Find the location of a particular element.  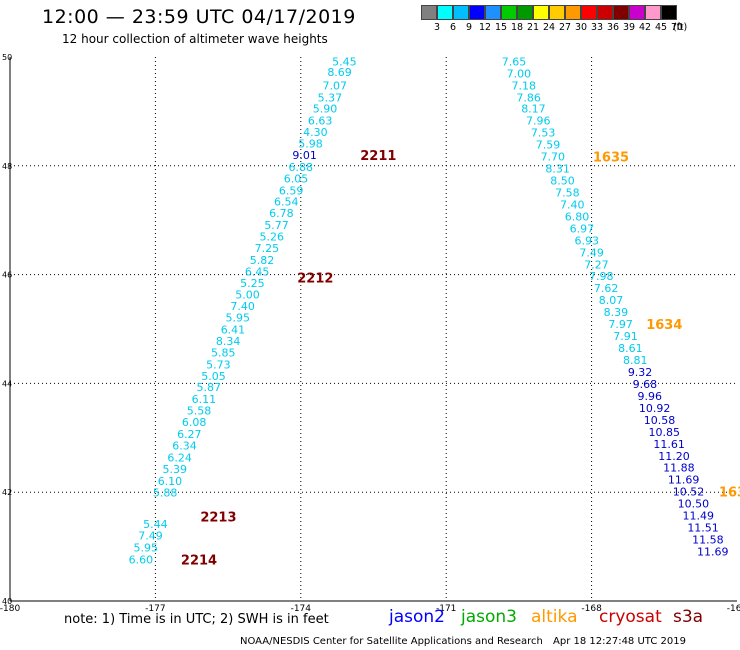

time-label: 1633 is located at coordinates (729, 493).